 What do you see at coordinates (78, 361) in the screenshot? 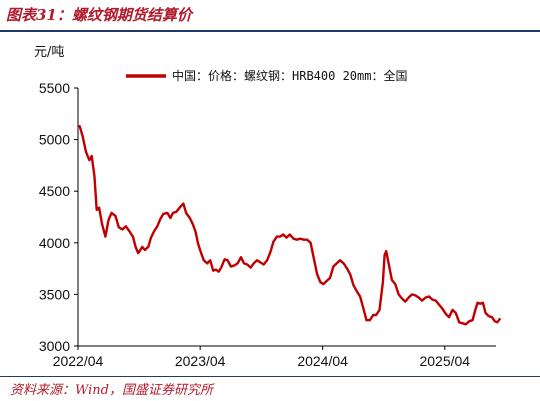
I see `x-tick-label: 2022/04` at bounding box center [78, 361].